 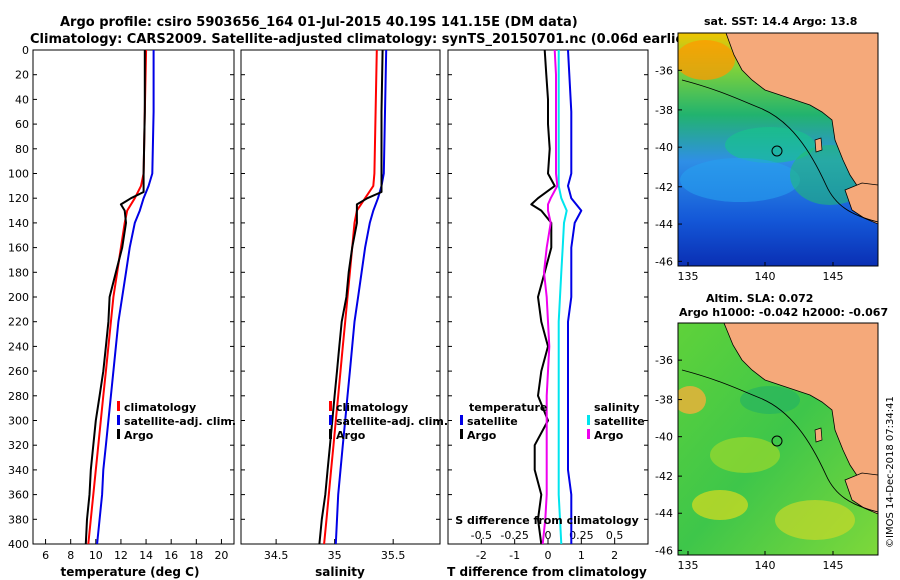 I want to click on difference-legend-temperature: temperature satellite Argo, so click(x=503, y=421).